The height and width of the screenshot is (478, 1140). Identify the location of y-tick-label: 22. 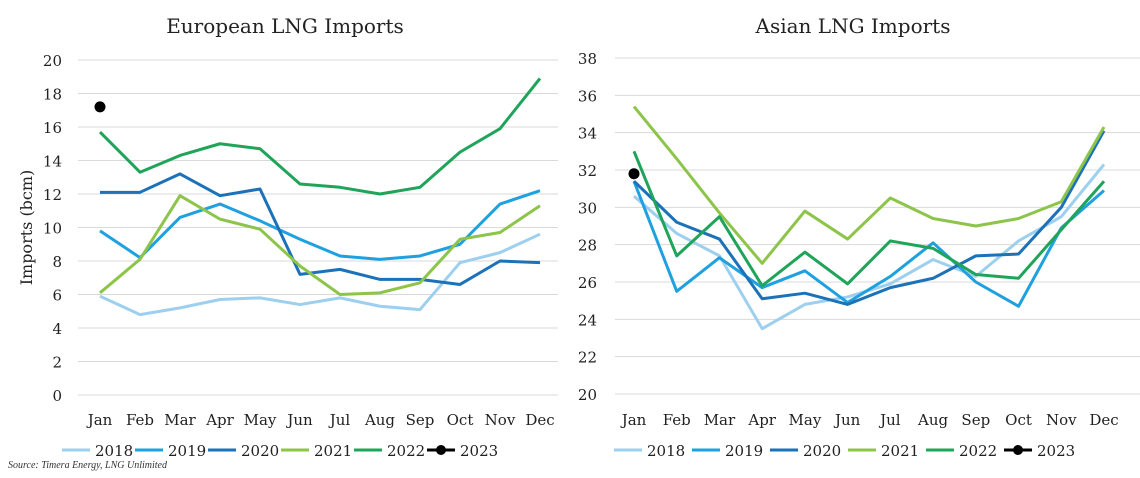
(587, 358).